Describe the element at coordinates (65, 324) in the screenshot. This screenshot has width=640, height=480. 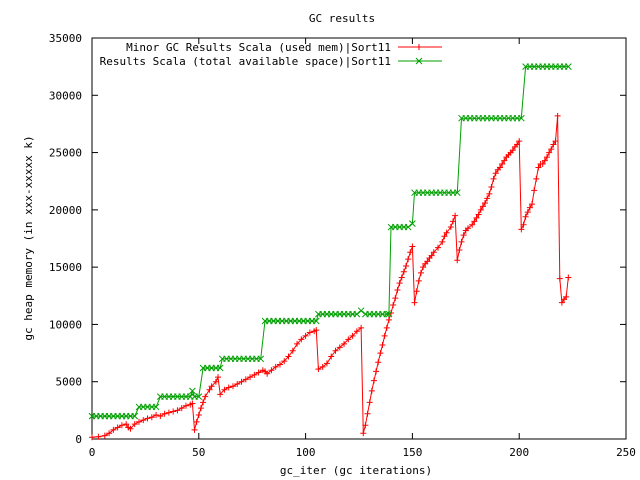
I see `y-tick-label: 10000` at that location.